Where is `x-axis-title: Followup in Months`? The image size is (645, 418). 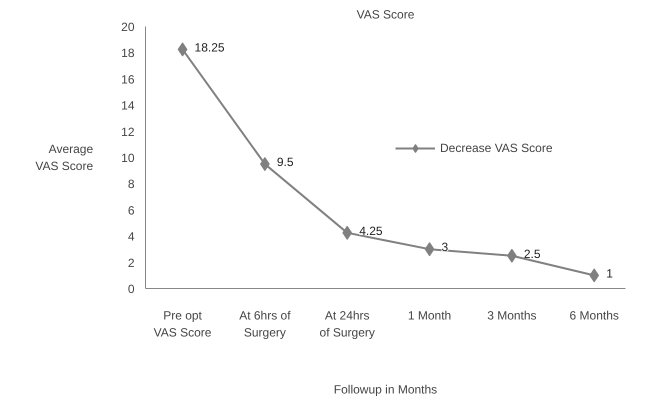
x-axis-title: Followup in Months is located at coordinates (386, 389).